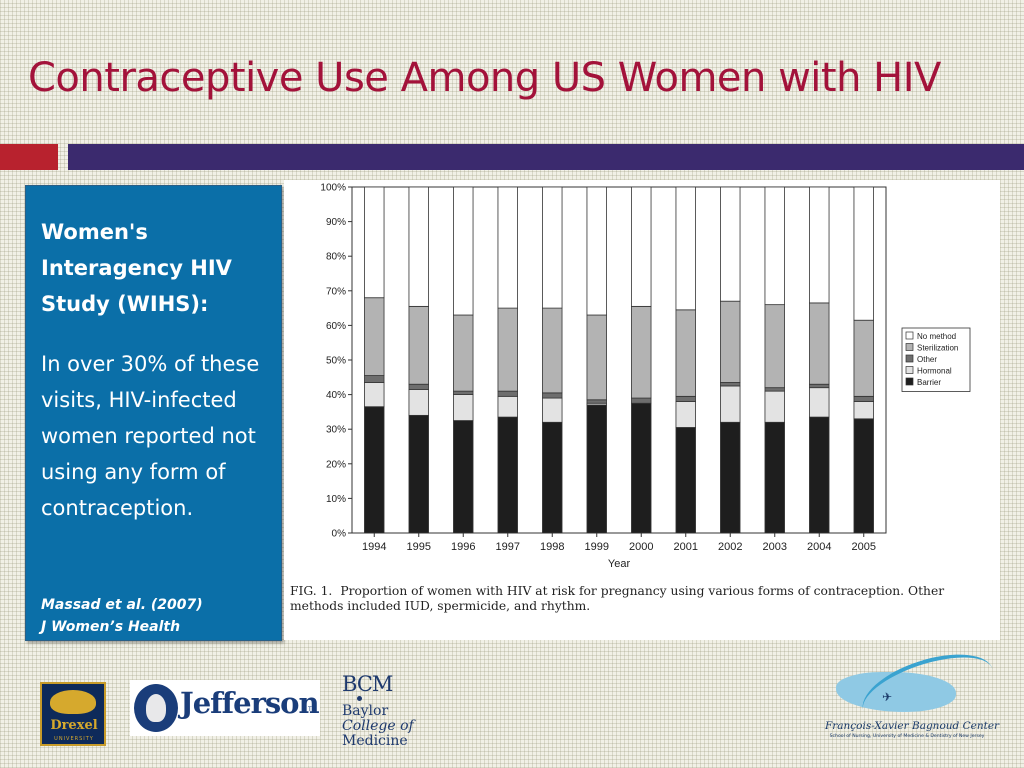  I want to click on citation-authors: Massad et al. (2007), so click(122, 605).